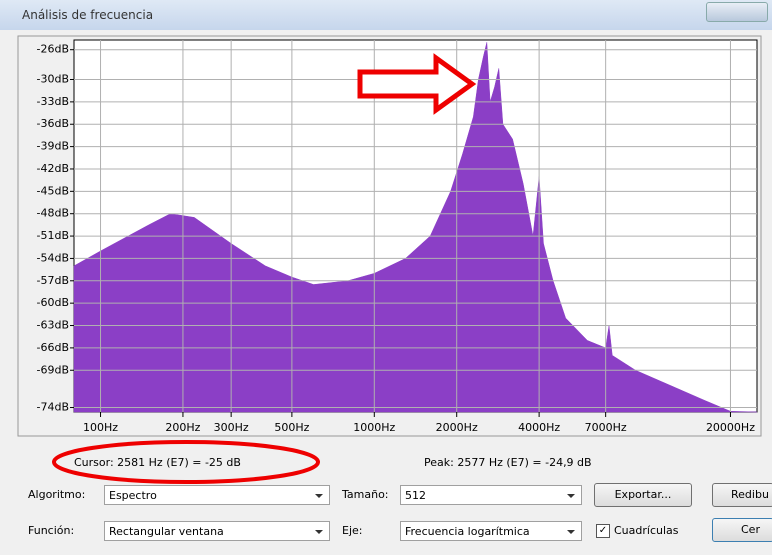  What do you see at coordinates (53, 347) in the screenshot?
I see `y-tick-label: -66dB` at bounding box center [53, 347].